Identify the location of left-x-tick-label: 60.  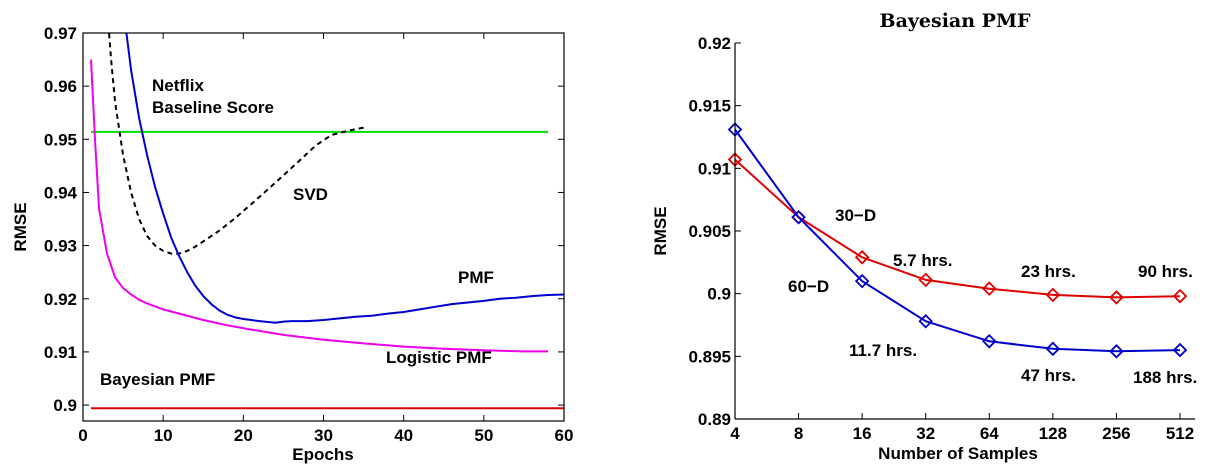
(564, 435).